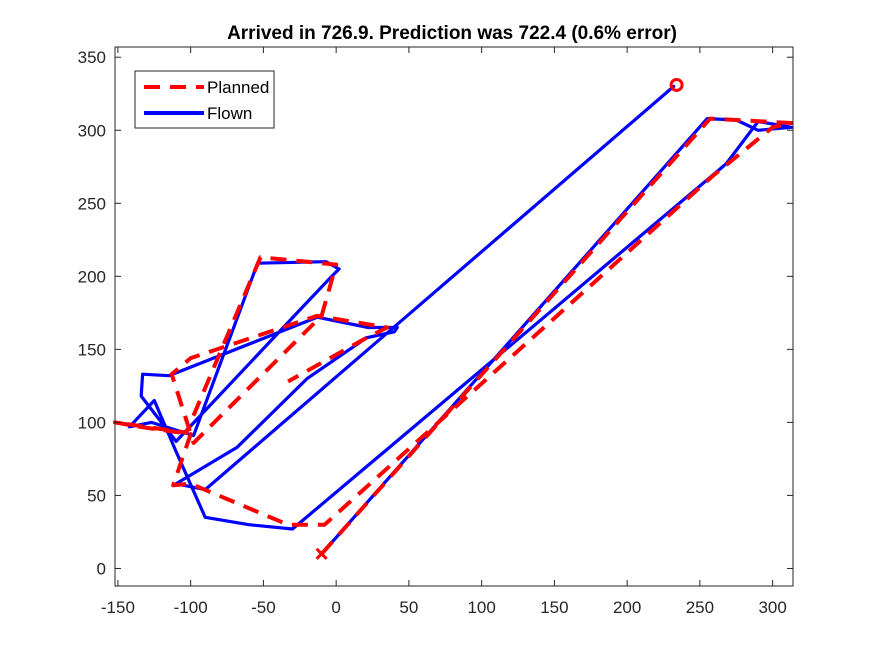 This screenshot has width=875, height=656. I want to click on legend-box, so click(204, 99).